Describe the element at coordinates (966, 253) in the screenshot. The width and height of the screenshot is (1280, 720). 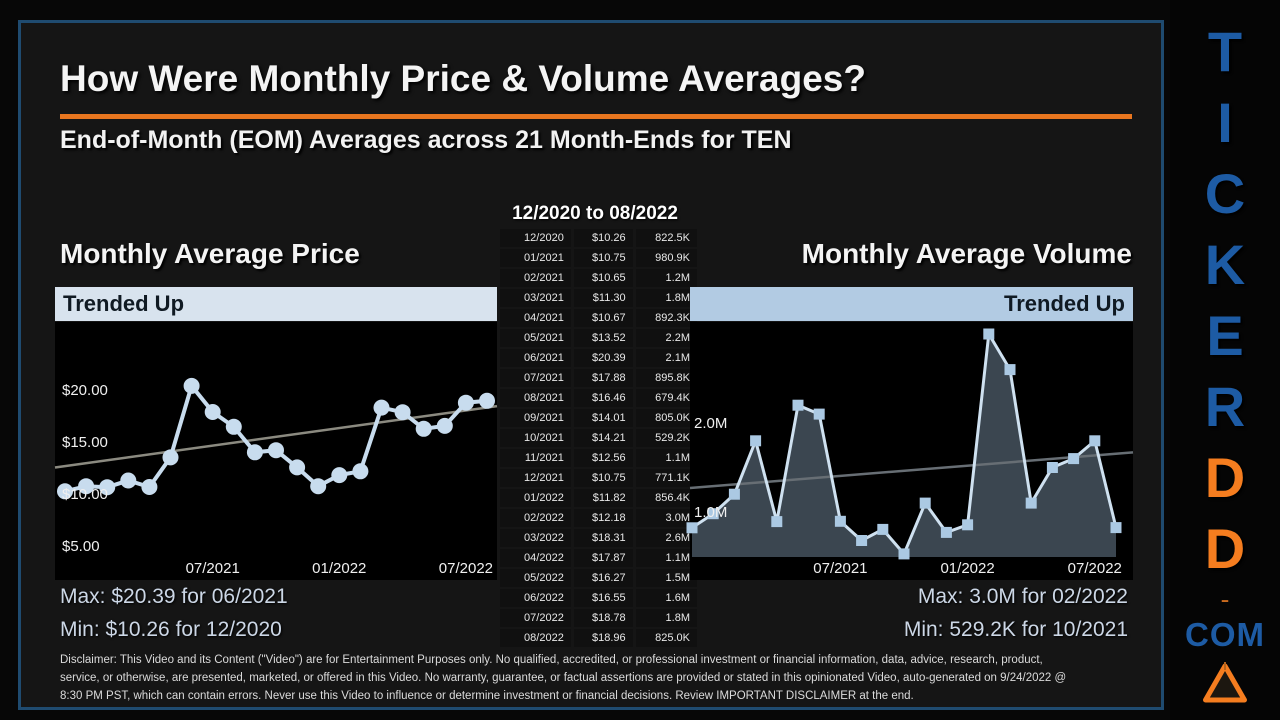
I see `volume-section-title: Monthly Average Volume` at that location.